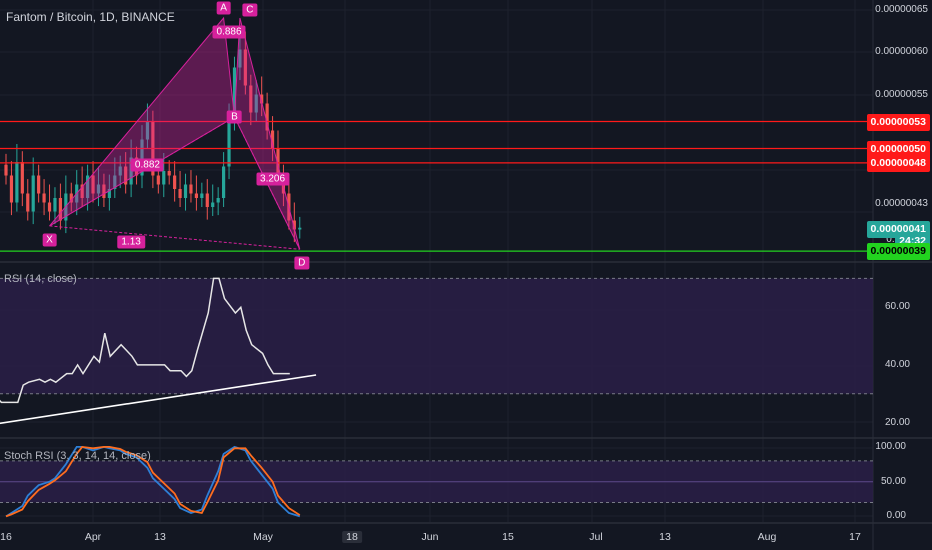 This screenshot has height=550, width=932. I want to click on rsi-title: RSI (14, close), so click(40, 279).